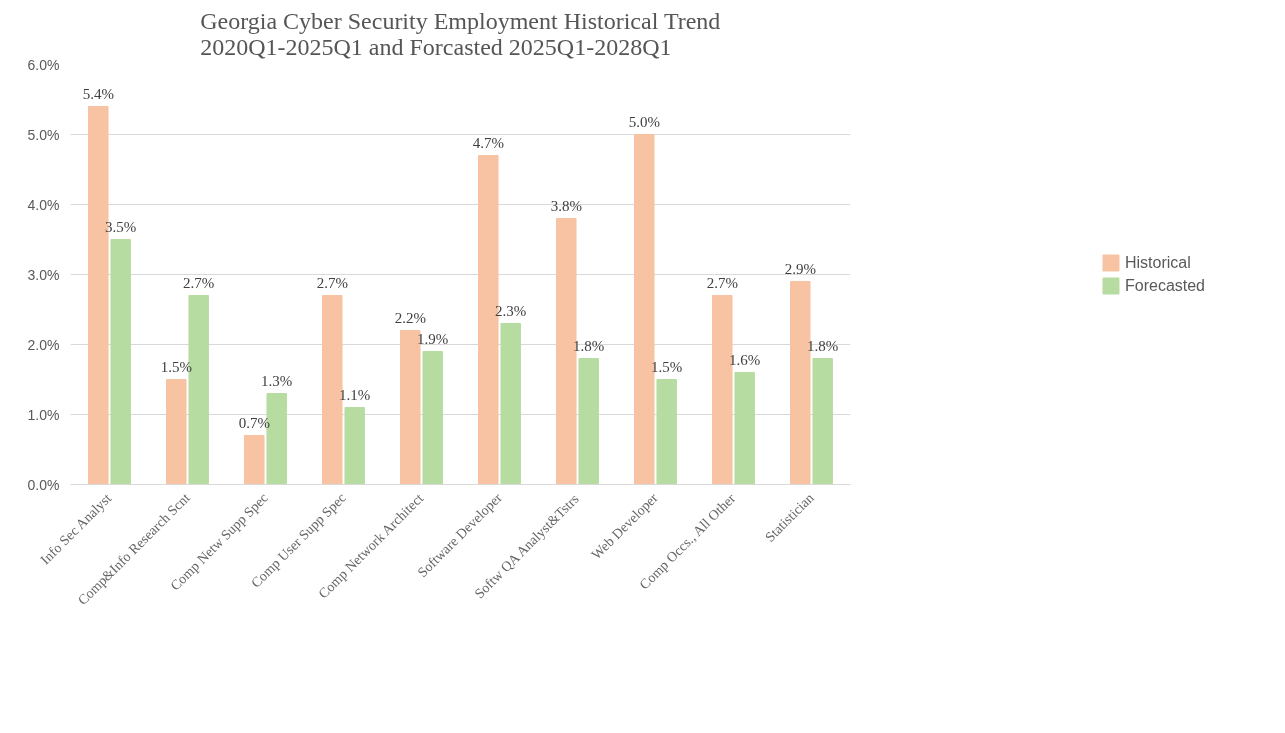 The width and height of the screenshot is (1285, 733). What do you see at coordinates (566, 205) in the screenshot?
I see `data-label: 3.8%` at bounding box center [566, 205].